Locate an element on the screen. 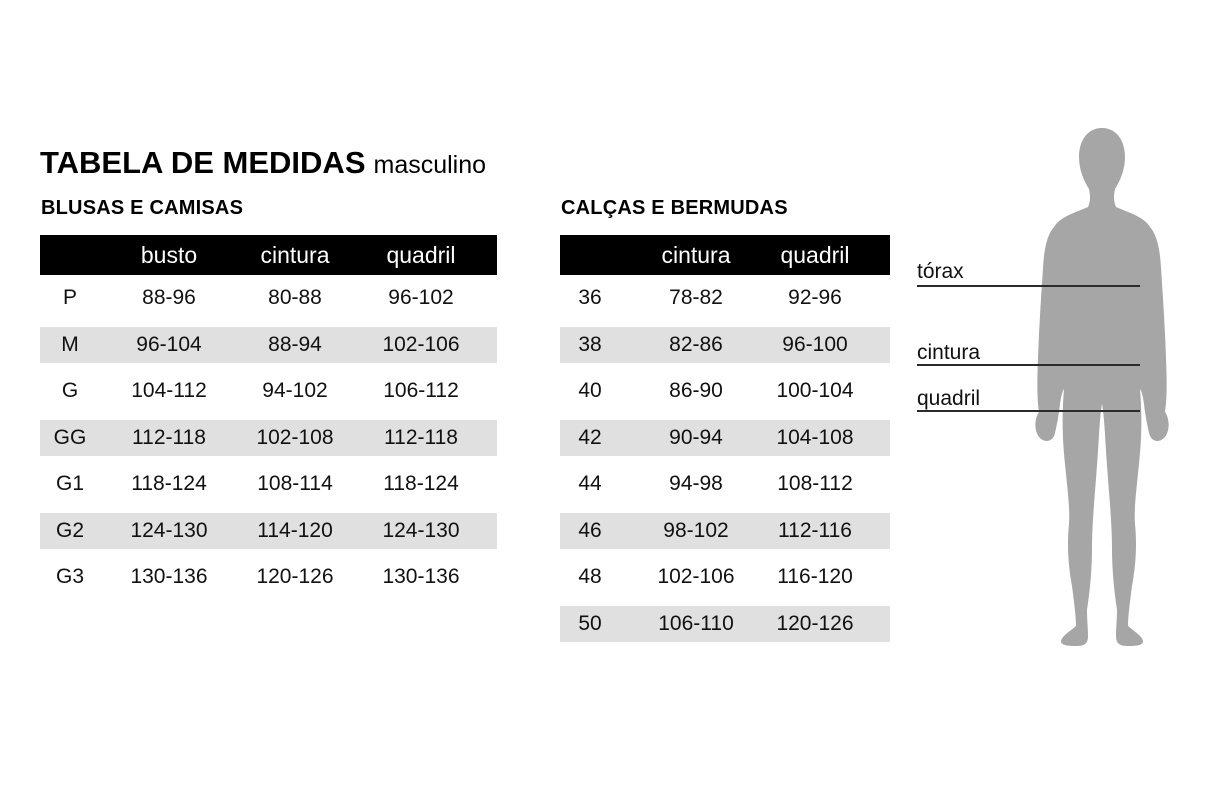 This screenshot has height=790, width=1213. table-header-row: cintura quadril is located at coordinates (725, 255).